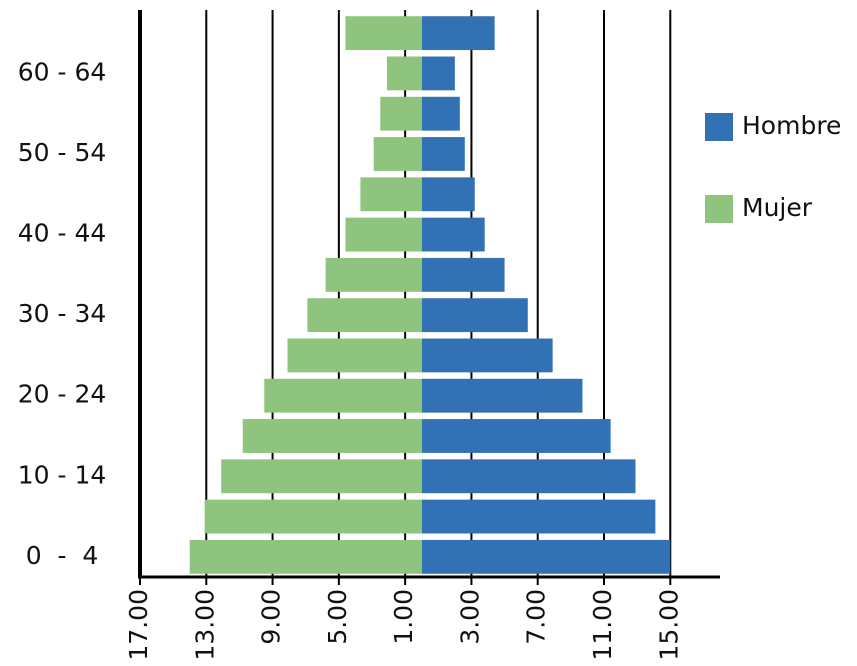  Describe the element at coordinates (403, 617) in the screenshot. I see `x-tick-label: 1.00` at that location.